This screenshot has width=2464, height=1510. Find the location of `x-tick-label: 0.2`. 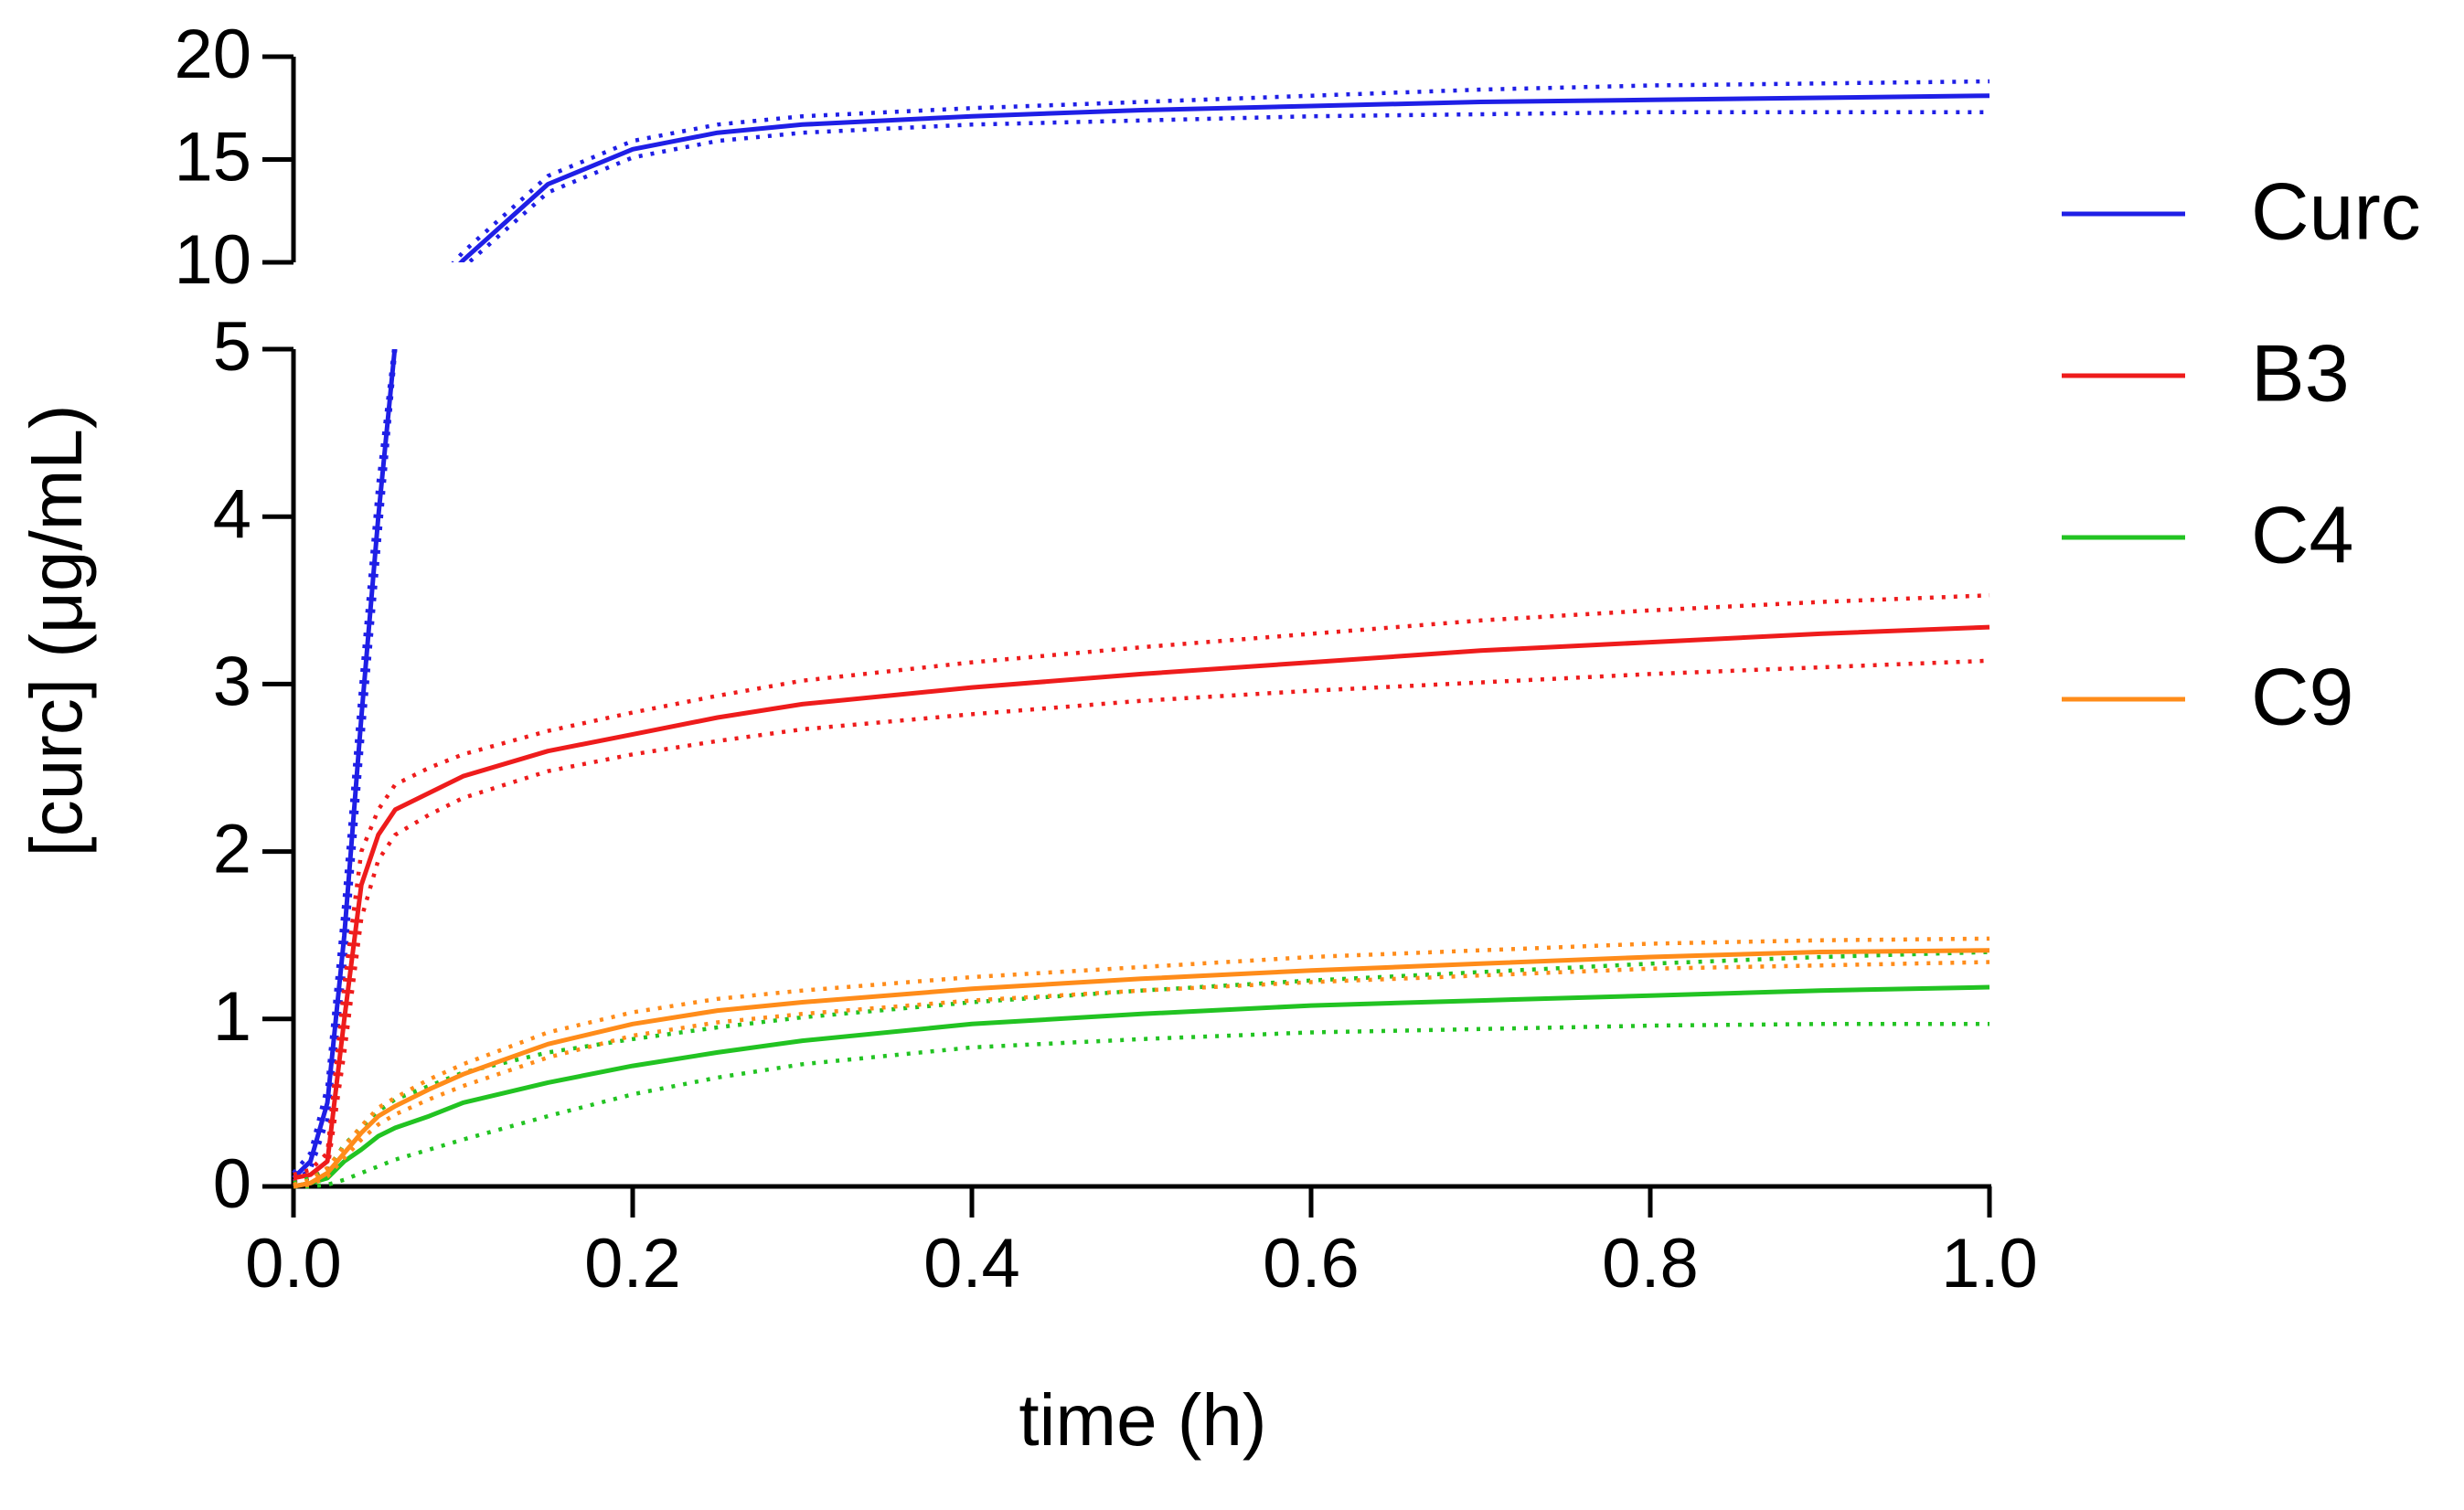

x-tick-label: 0.2 is located at coordinates (632, 1264).